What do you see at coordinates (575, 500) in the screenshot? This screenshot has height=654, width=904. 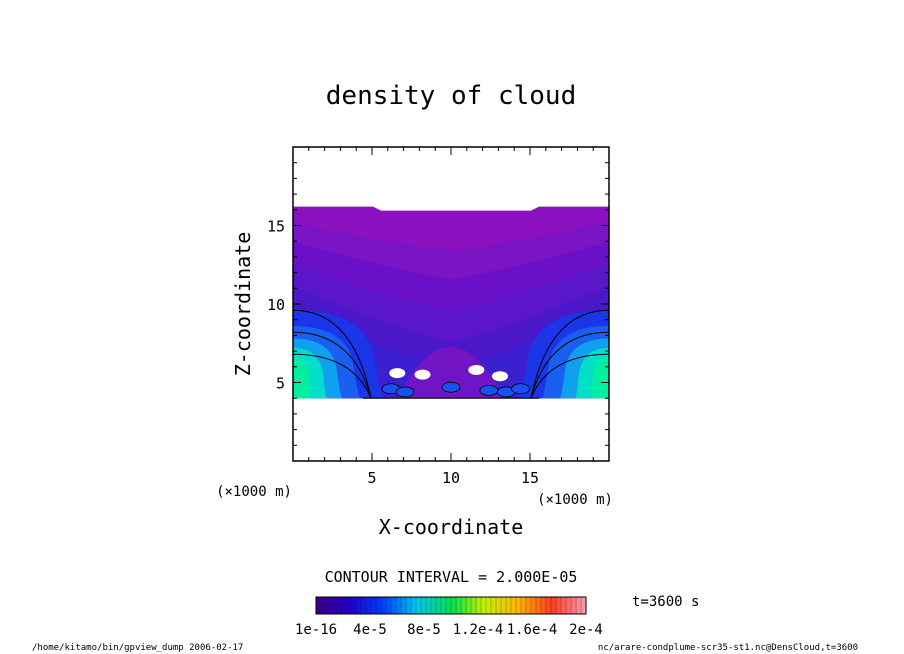 I see `x-unit-right-label: (×1000 m)` at bounding box center [575, 500].